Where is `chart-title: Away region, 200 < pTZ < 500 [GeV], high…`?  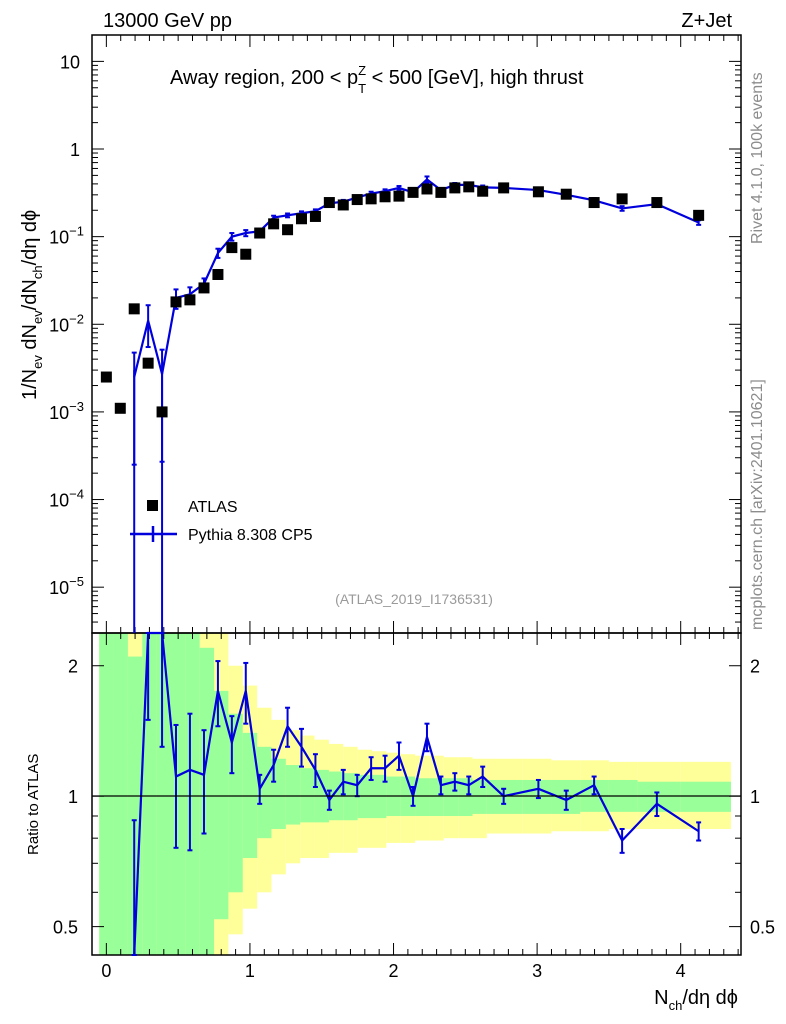
chart-title: Away region, 200 < pTZ < 500 [GeV], high… is located at coordinates (377, 79).